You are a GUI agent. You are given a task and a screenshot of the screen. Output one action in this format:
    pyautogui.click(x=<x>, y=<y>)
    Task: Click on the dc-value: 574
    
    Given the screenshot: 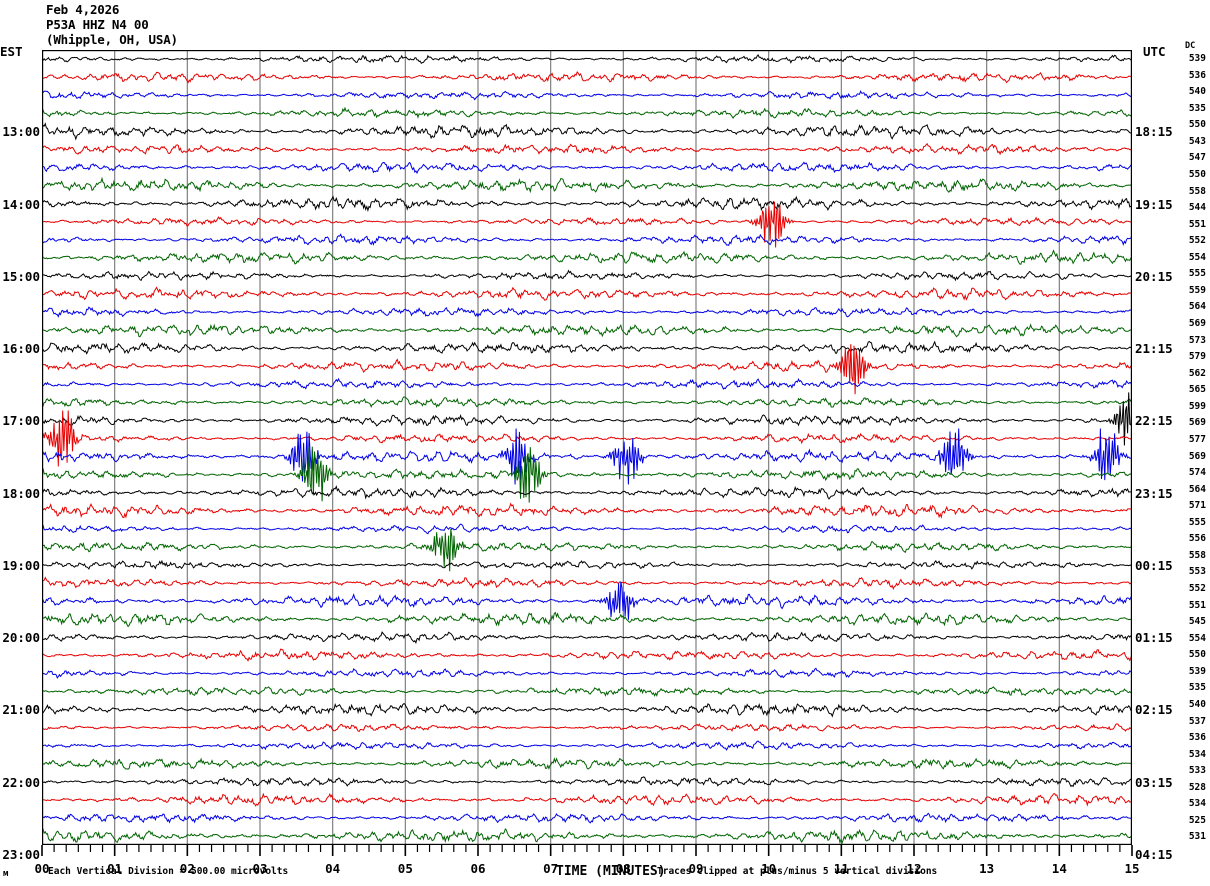 What is the action you would take?
    pyautogui.click(x=1197, y=473)
    